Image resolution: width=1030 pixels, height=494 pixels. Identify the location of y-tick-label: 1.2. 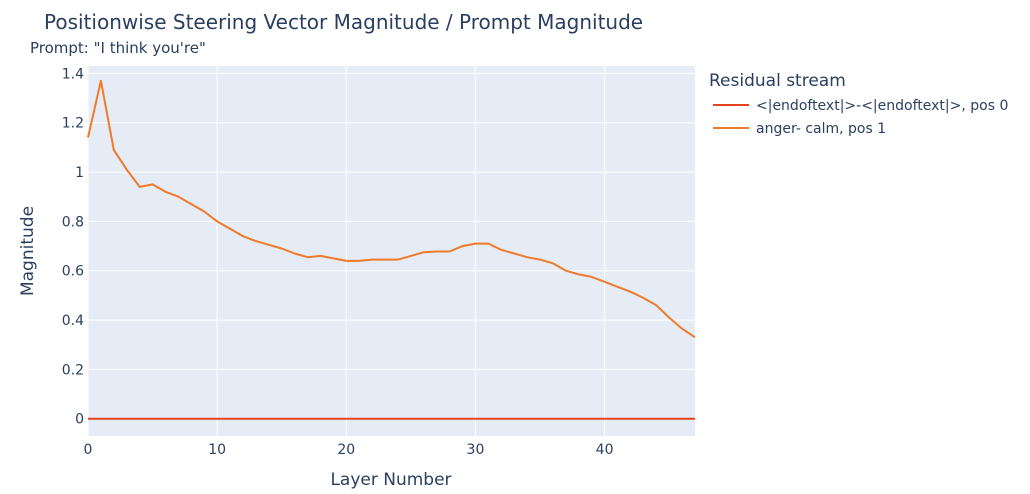
(73, 124).